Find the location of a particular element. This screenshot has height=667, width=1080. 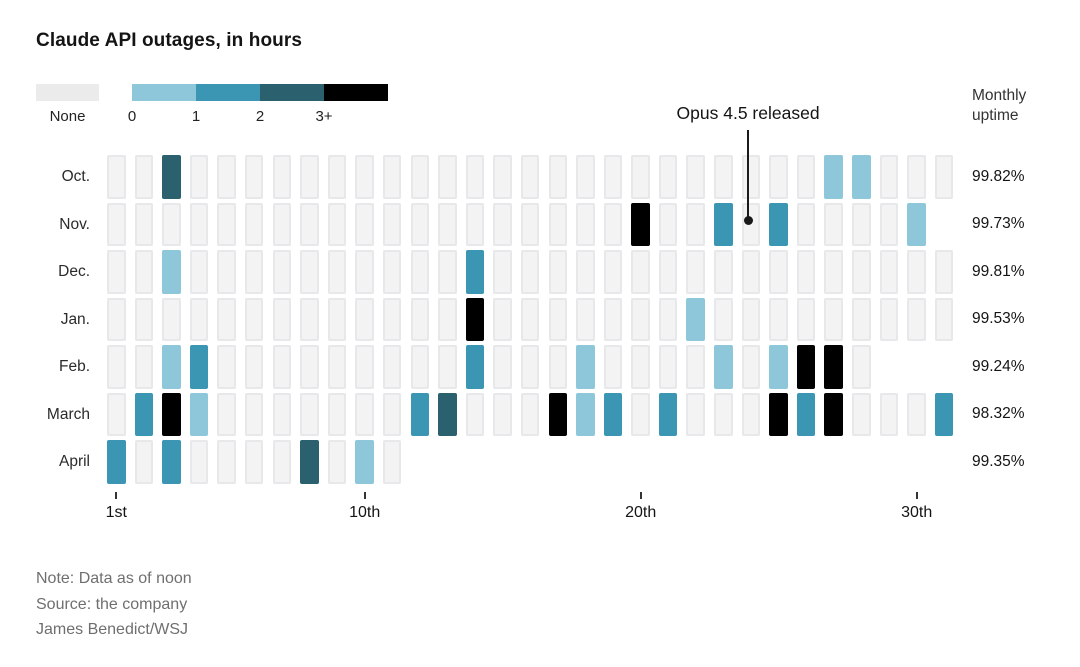

axis-tick-label: 10th is located at coordinates (365, 512).